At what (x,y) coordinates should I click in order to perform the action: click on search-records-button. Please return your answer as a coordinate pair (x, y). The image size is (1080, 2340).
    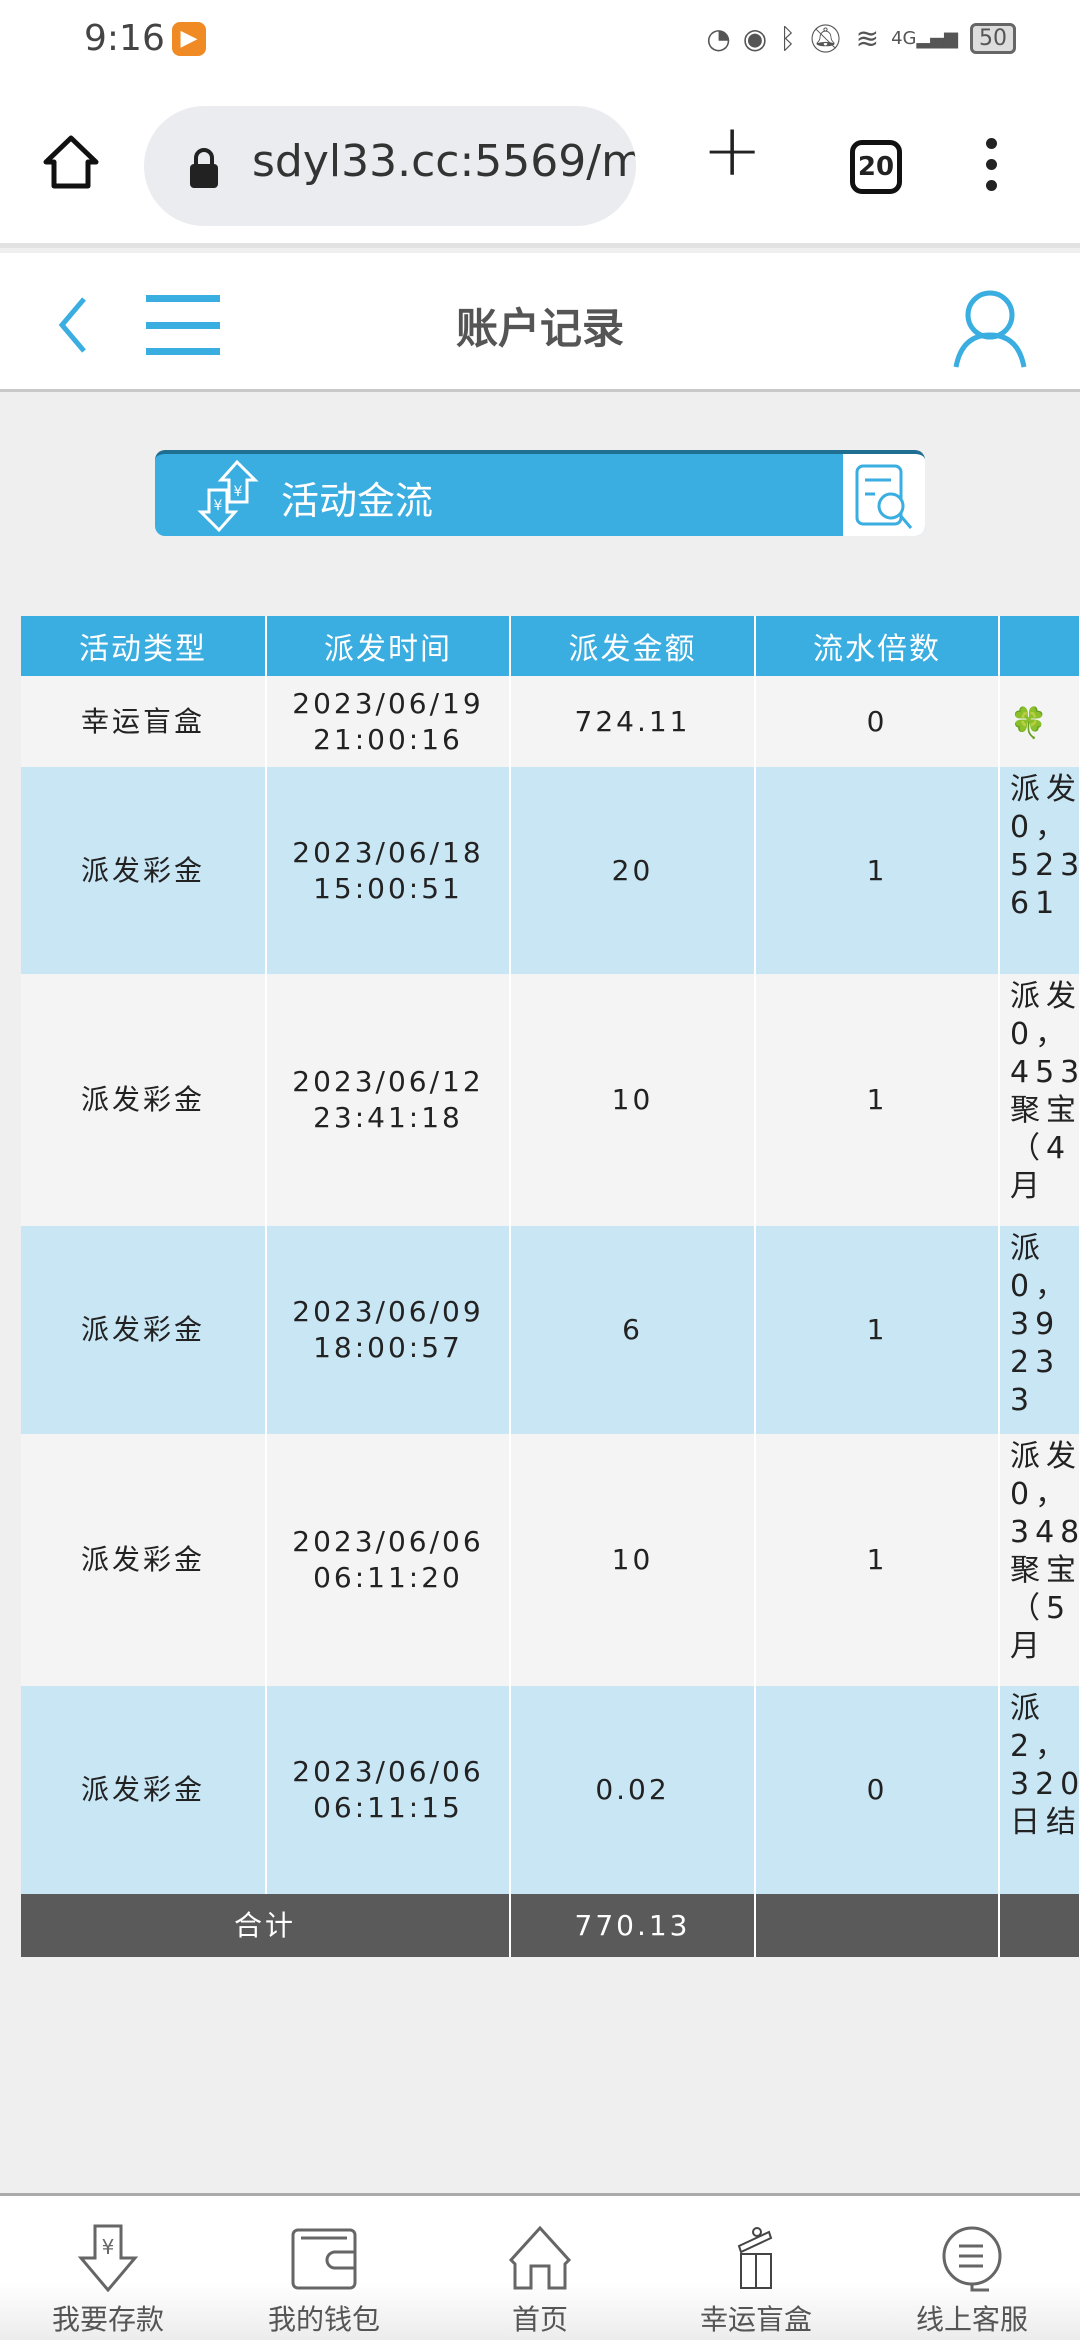
    Looking at the image, I should click on (884, 495).